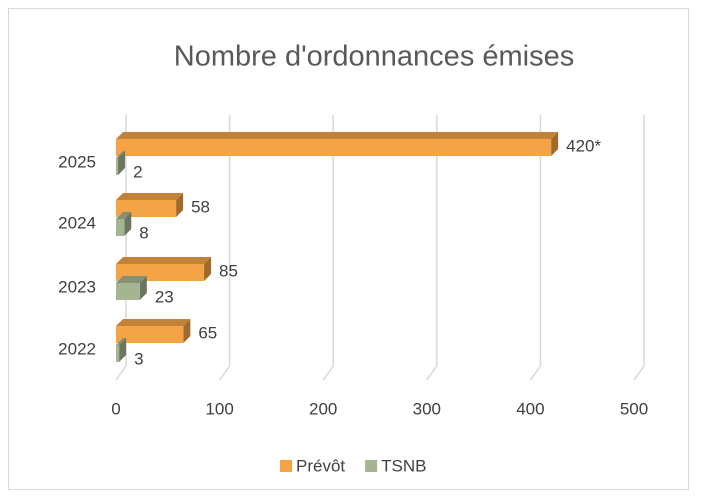 Image resolution: width=704 pixels, height=503 pixels. Describe the element at coordinates (374, 57) in the screenshot. I see `chart-title: Nombre d'ordonnances émises` at that location.